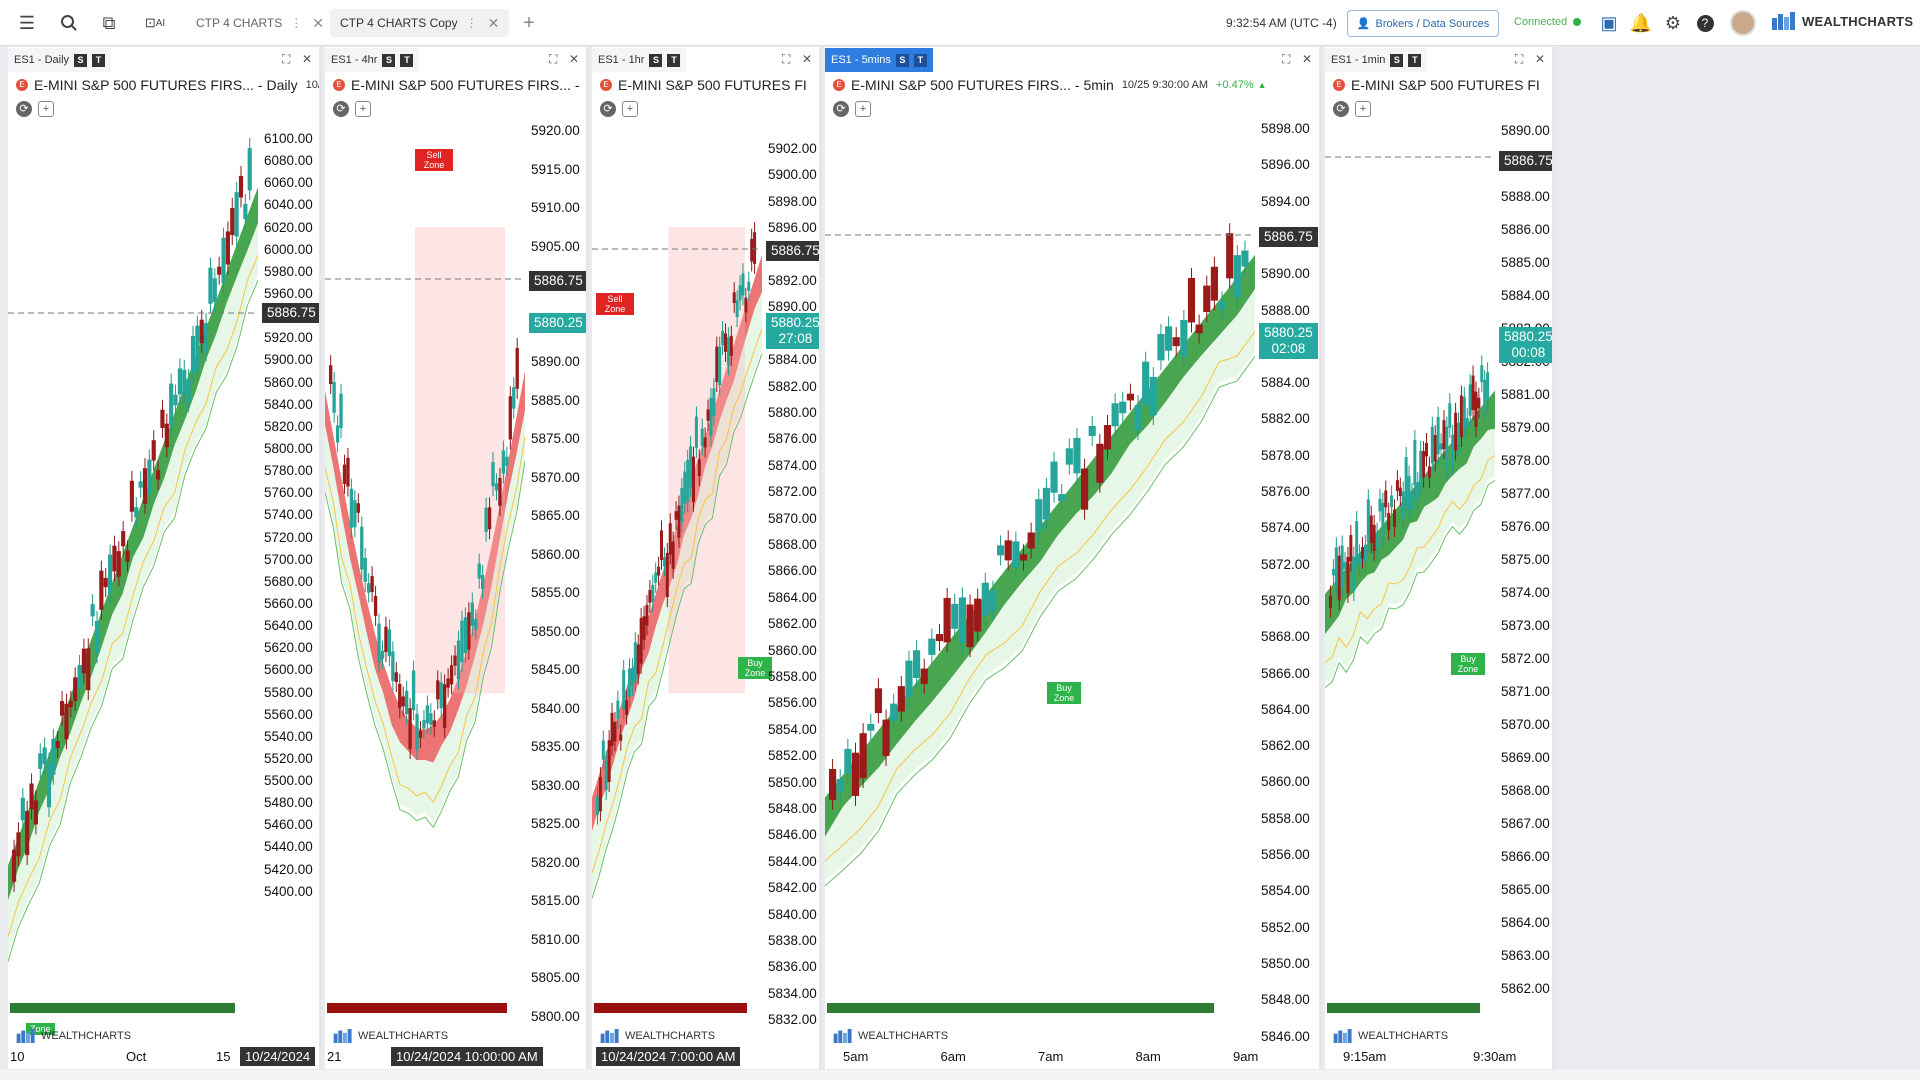 The image size is (1920, 1080). What do you see at coordinates (1423, 23) in the screenshot?
I see `brokers-button: 👤 Brokers / Data Sources` at bounding box center [1423, 23].